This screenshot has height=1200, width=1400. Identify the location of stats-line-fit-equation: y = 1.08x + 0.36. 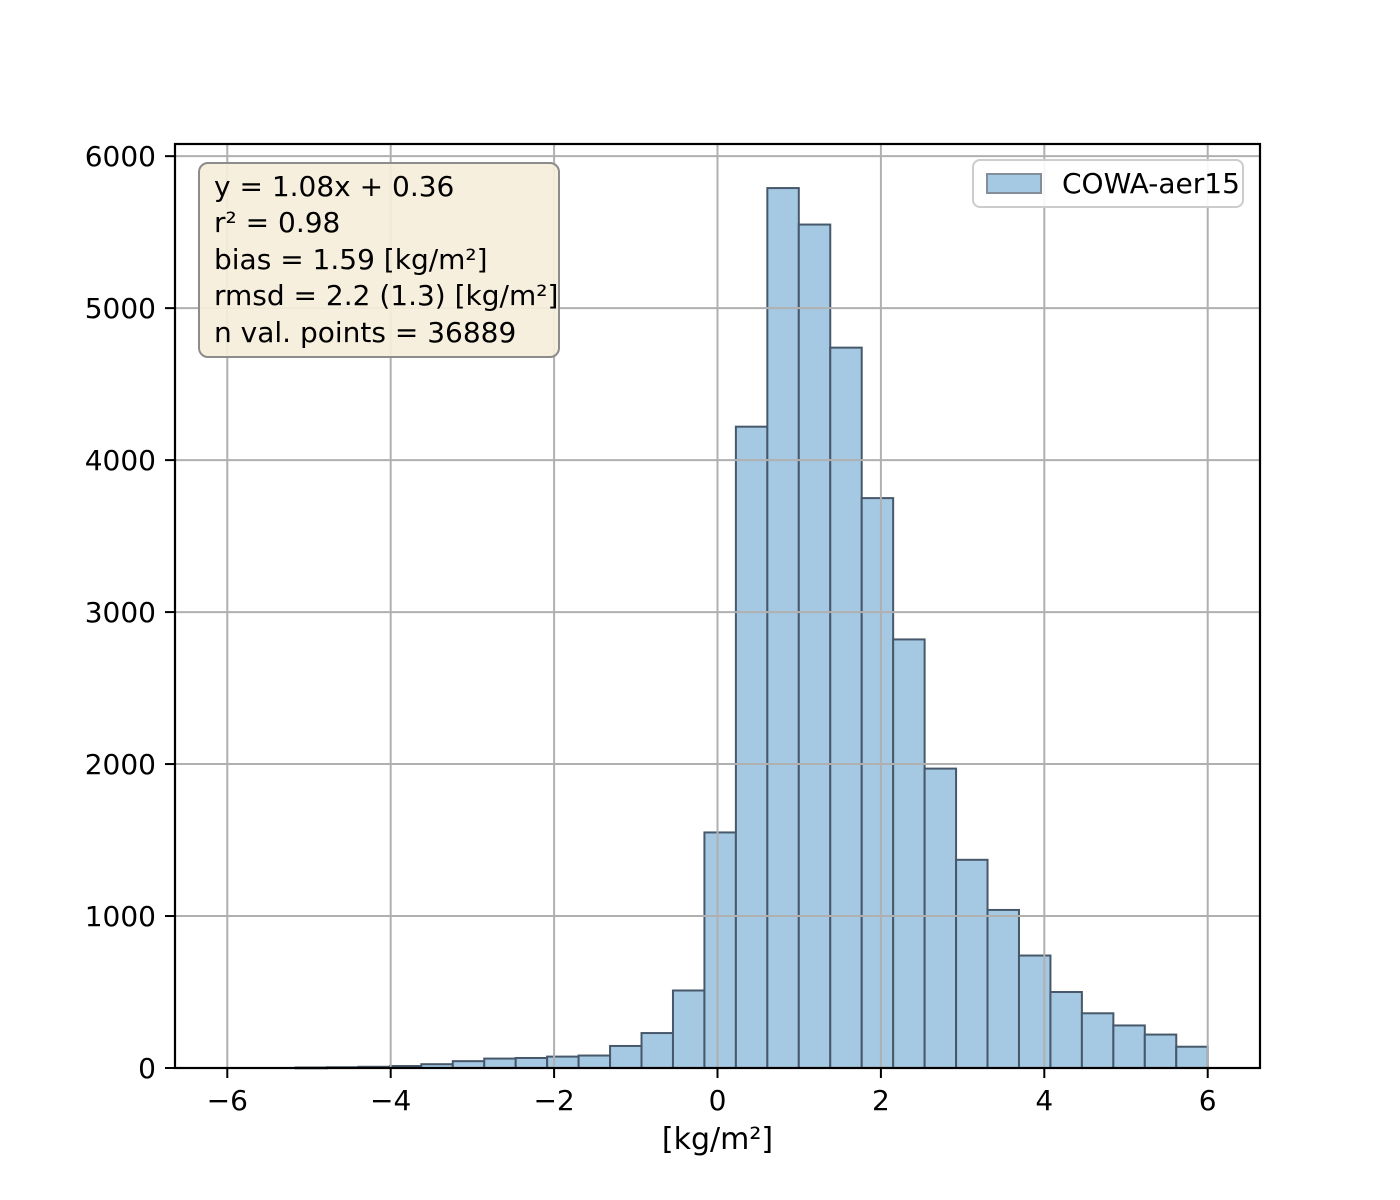
(334, 186).